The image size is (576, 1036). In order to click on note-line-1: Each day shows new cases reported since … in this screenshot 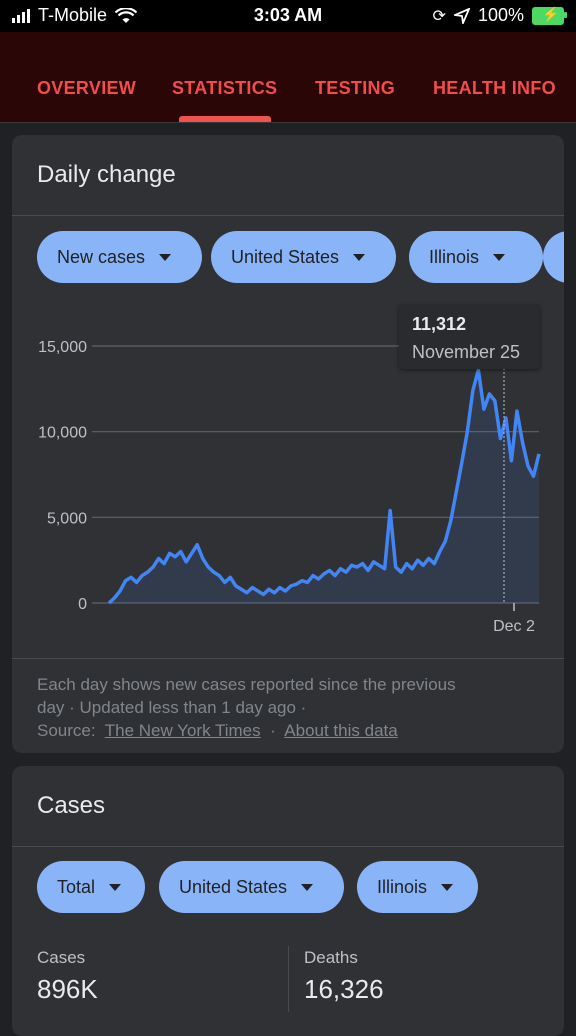, I will do `click(246, 684)`.